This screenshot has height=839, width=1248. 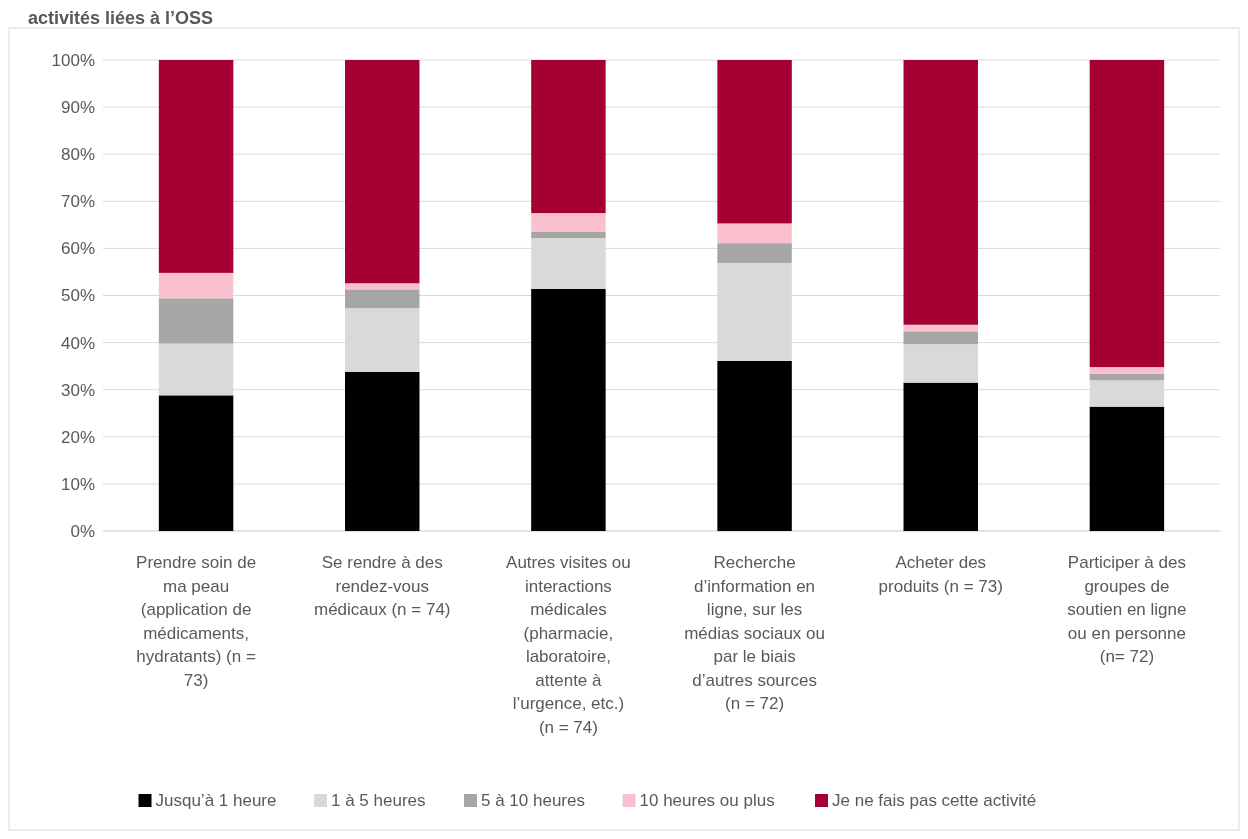 I want to click on chart-title: activités liées à l’OSS, so click(x=121, y=18).